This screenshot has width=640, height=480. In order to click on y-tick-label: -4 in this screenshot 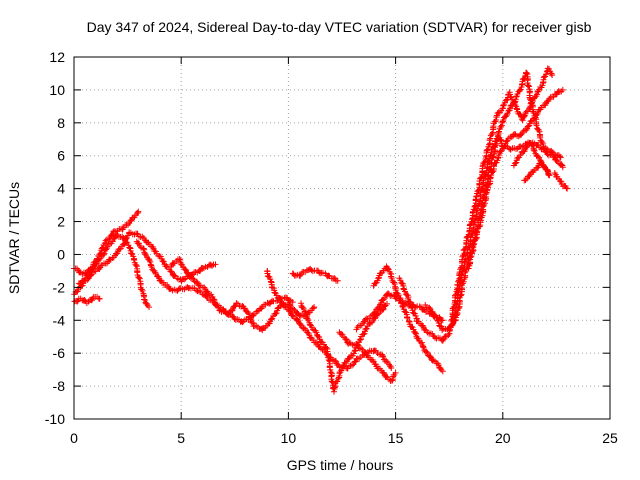, I will do `click(59, 320)`.